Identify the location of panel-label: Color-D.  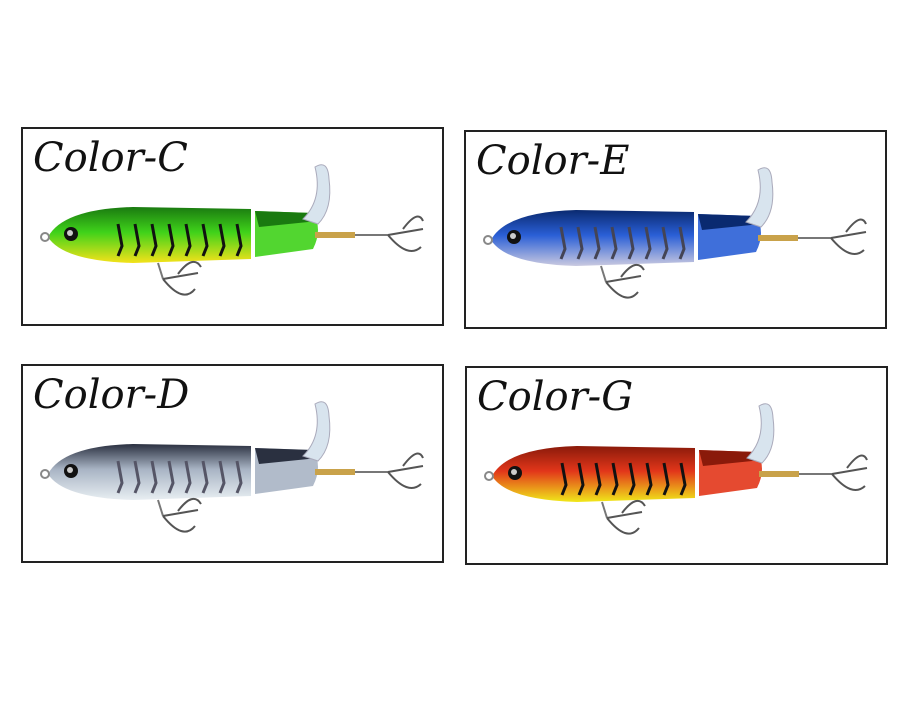
(111, 395).